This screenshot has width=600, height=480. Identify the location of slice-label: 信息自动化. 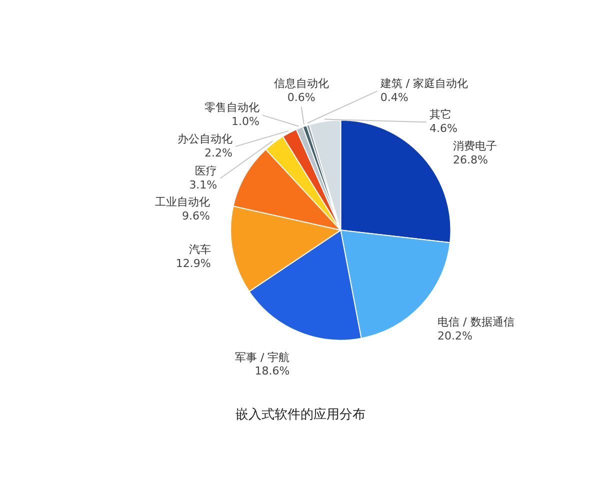
(301, 83).